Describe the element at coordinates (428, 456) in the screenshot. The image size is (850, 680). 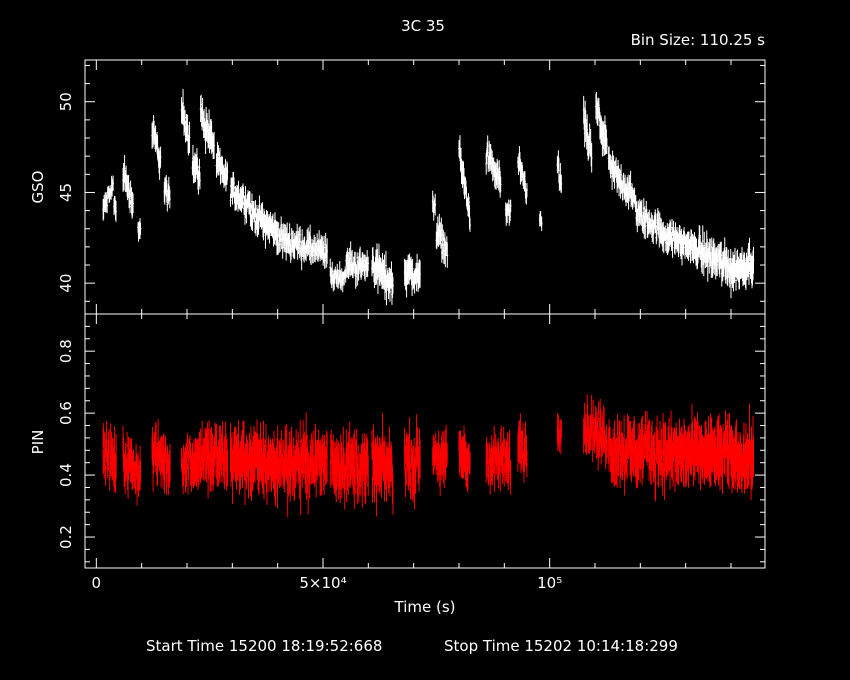
I see `pin-series` at that location.